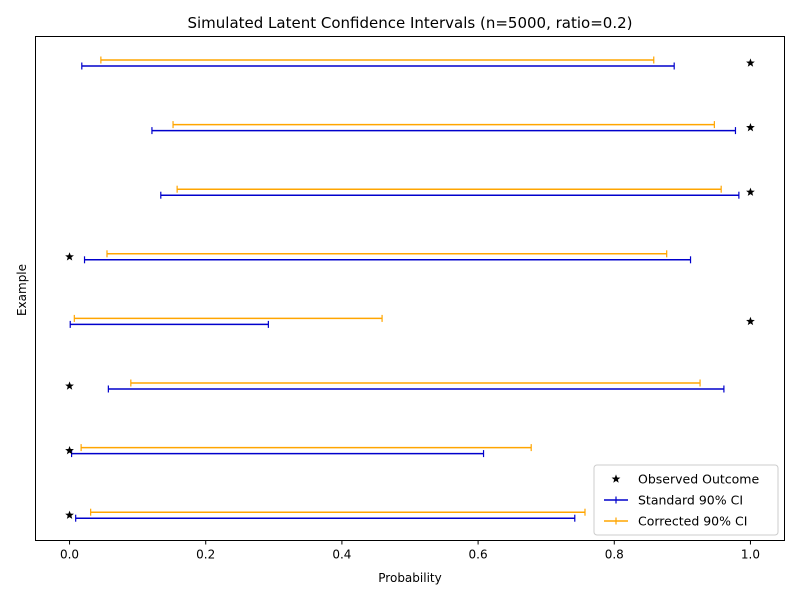 The image size is (800, 600). What do you see at coordinates (69, 555) in the screenshot?
I see `x-tick-label: 0.0` at bounding box center [69, 555].